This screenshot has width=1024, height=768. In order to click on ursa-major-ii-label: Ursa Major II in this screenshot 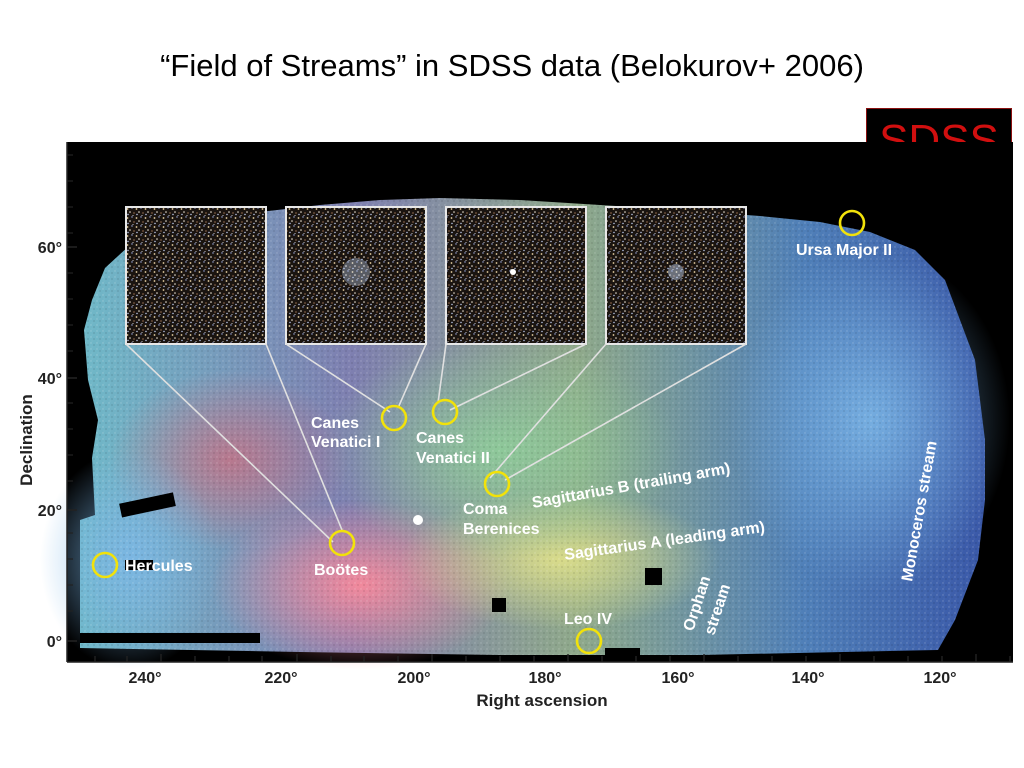, I will do `click(844, 250)`.